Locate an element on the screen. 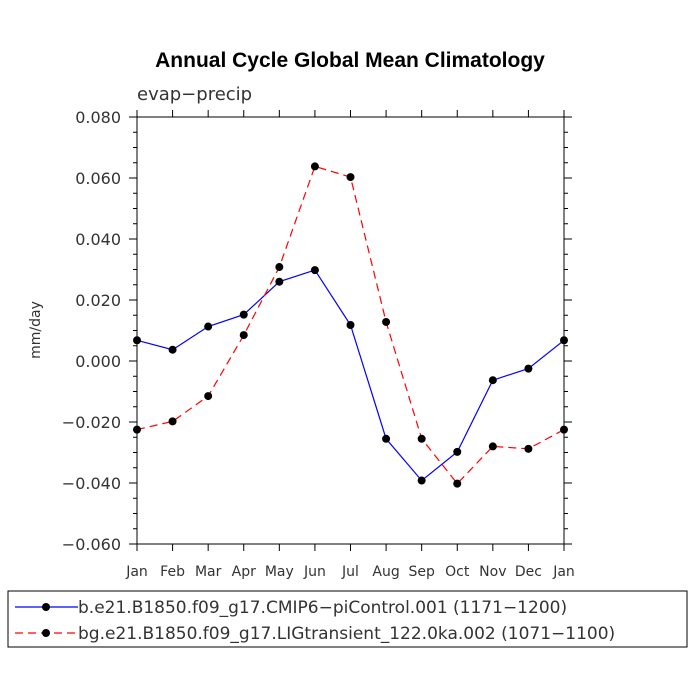 This screenshot has height=700, width=700. chart-title: Annual Cycle Global Mean Climatology is located at coordinates (350, 60).